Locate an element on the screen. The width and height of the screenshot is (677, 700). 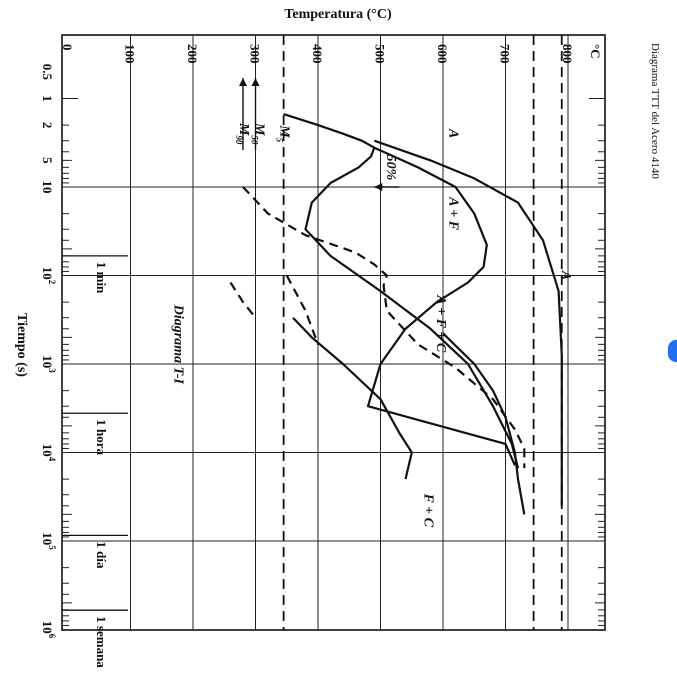
y-tick-label: 200 is located at coordinates (192, 54).